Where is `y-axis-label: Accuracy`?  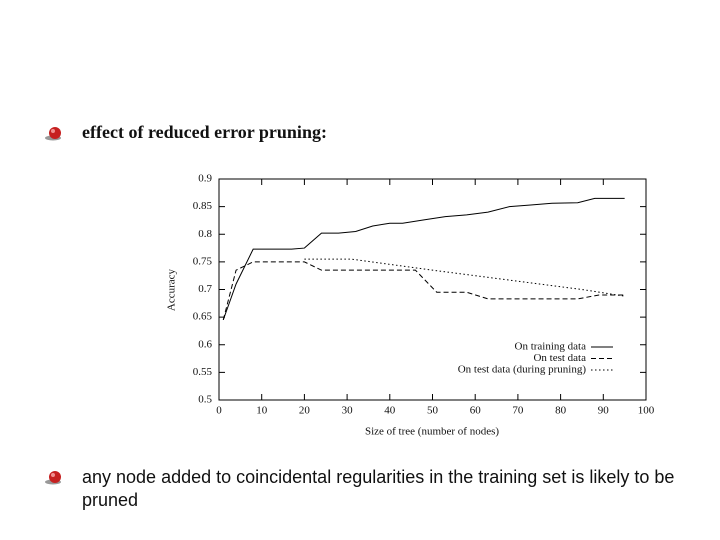 y-axis-label: Accuracy is located at coordinates (172, 289).